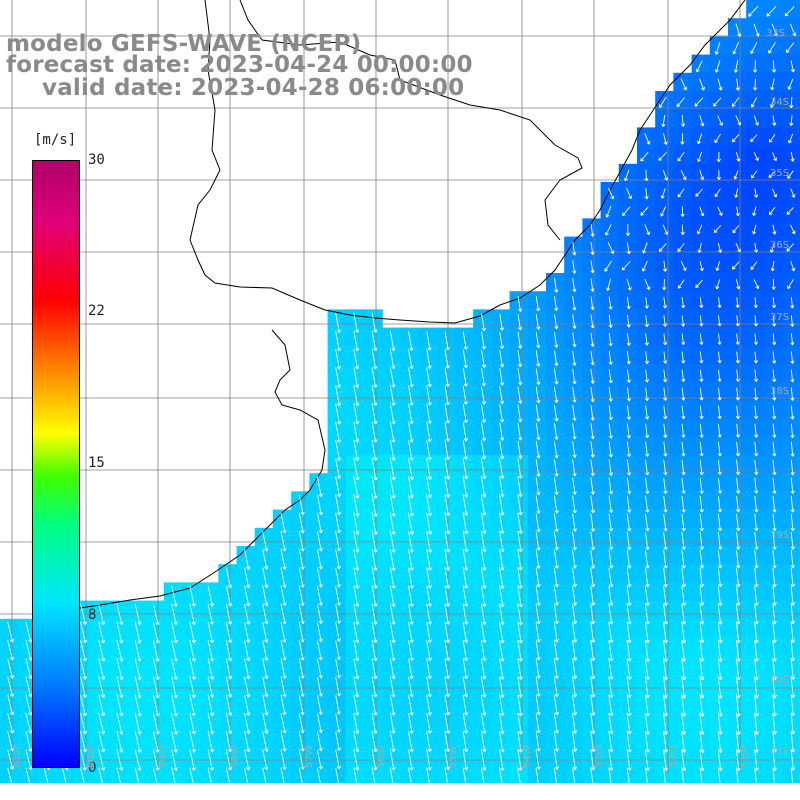  Describe the element at coordinates (780, 102) in the screenshot. I see `lat-label: 34S` at that location.